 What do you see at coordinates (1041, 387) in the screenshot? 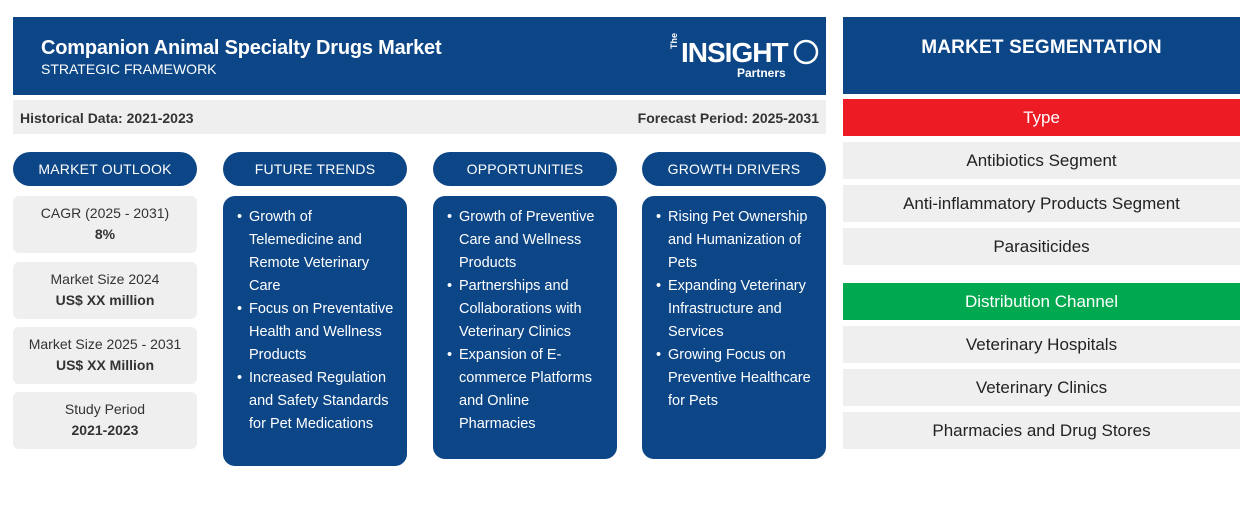
I see `segment-item: Veterinary Clinics` at bounding box center [1041, 387].